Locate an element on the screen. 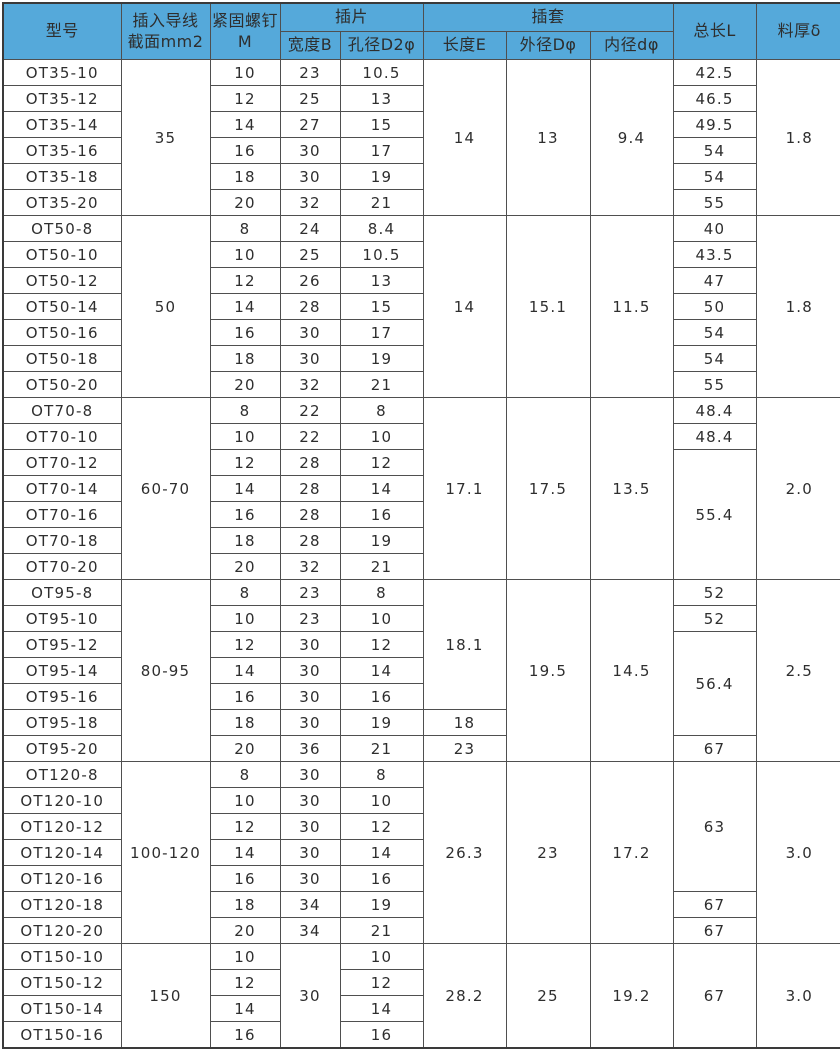 This screenshot has width=840, height=1049. cell-total-length-l: 55 is located at coordinates (714, 202).